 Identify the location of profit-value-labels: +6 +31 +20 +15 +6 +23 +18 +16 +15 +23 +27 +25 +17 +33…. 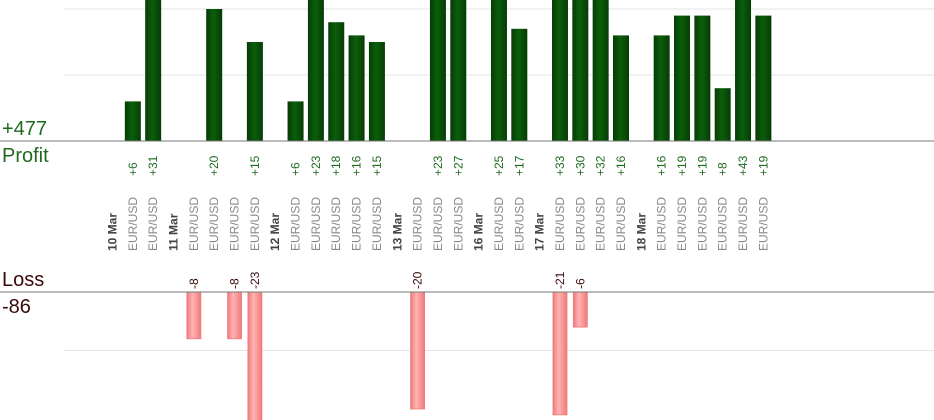
(448, 165).